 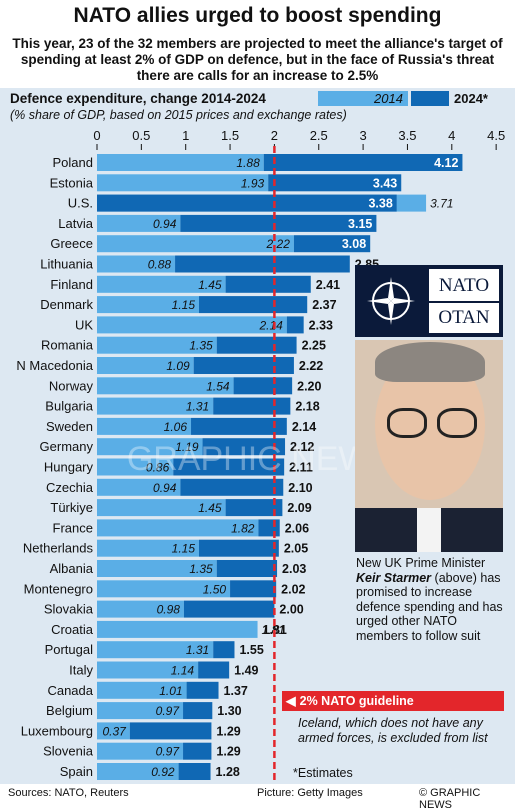 What do you see at coordinates (67, 446) in the screenshot?
I see `category-label: Germany` at bounding box center [67, 446].